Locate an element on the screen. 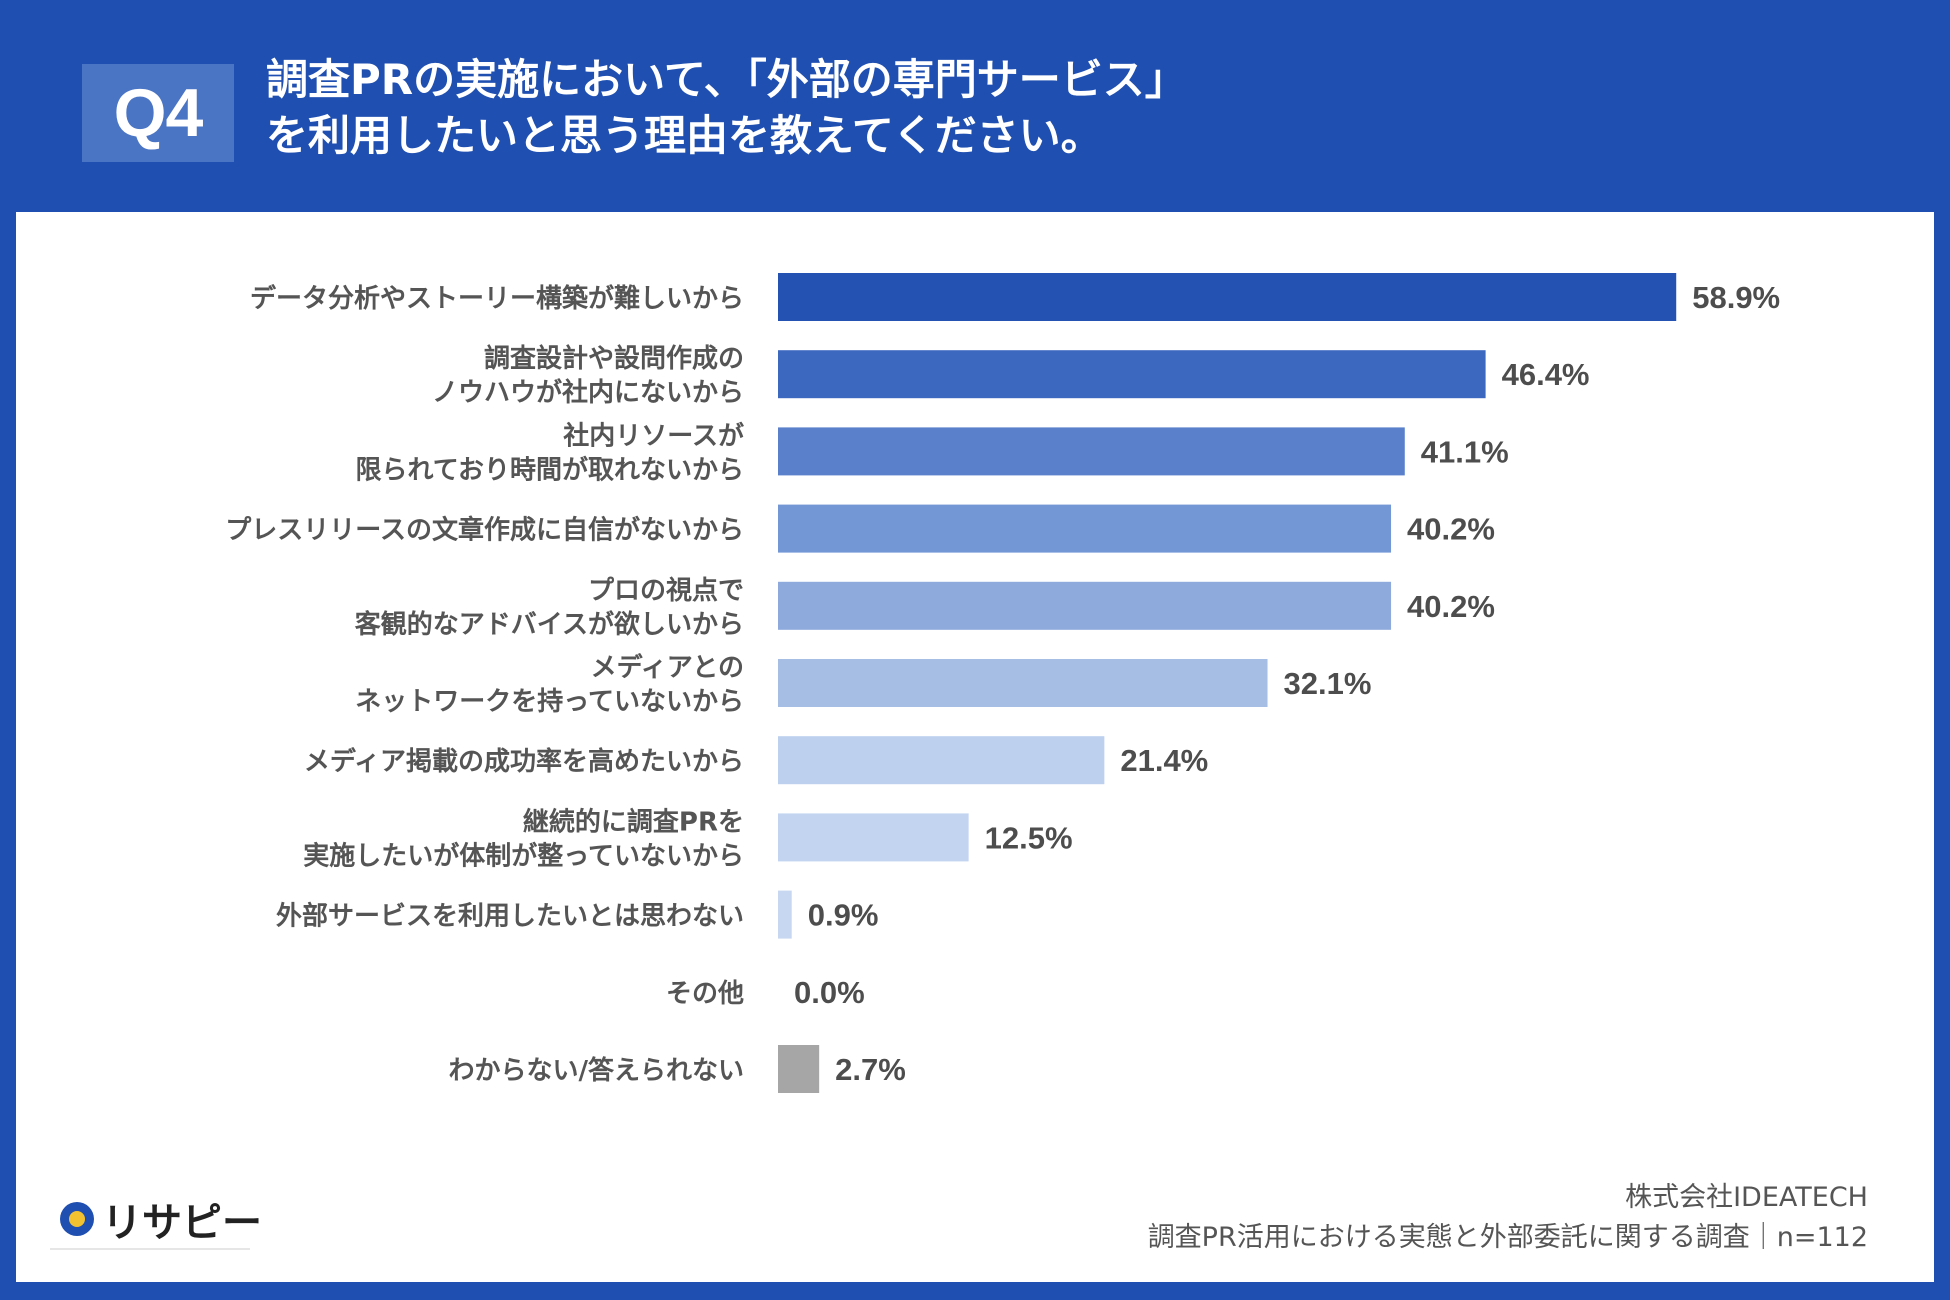  value-label-8: 0.9% is located at coordinates (843, 915).